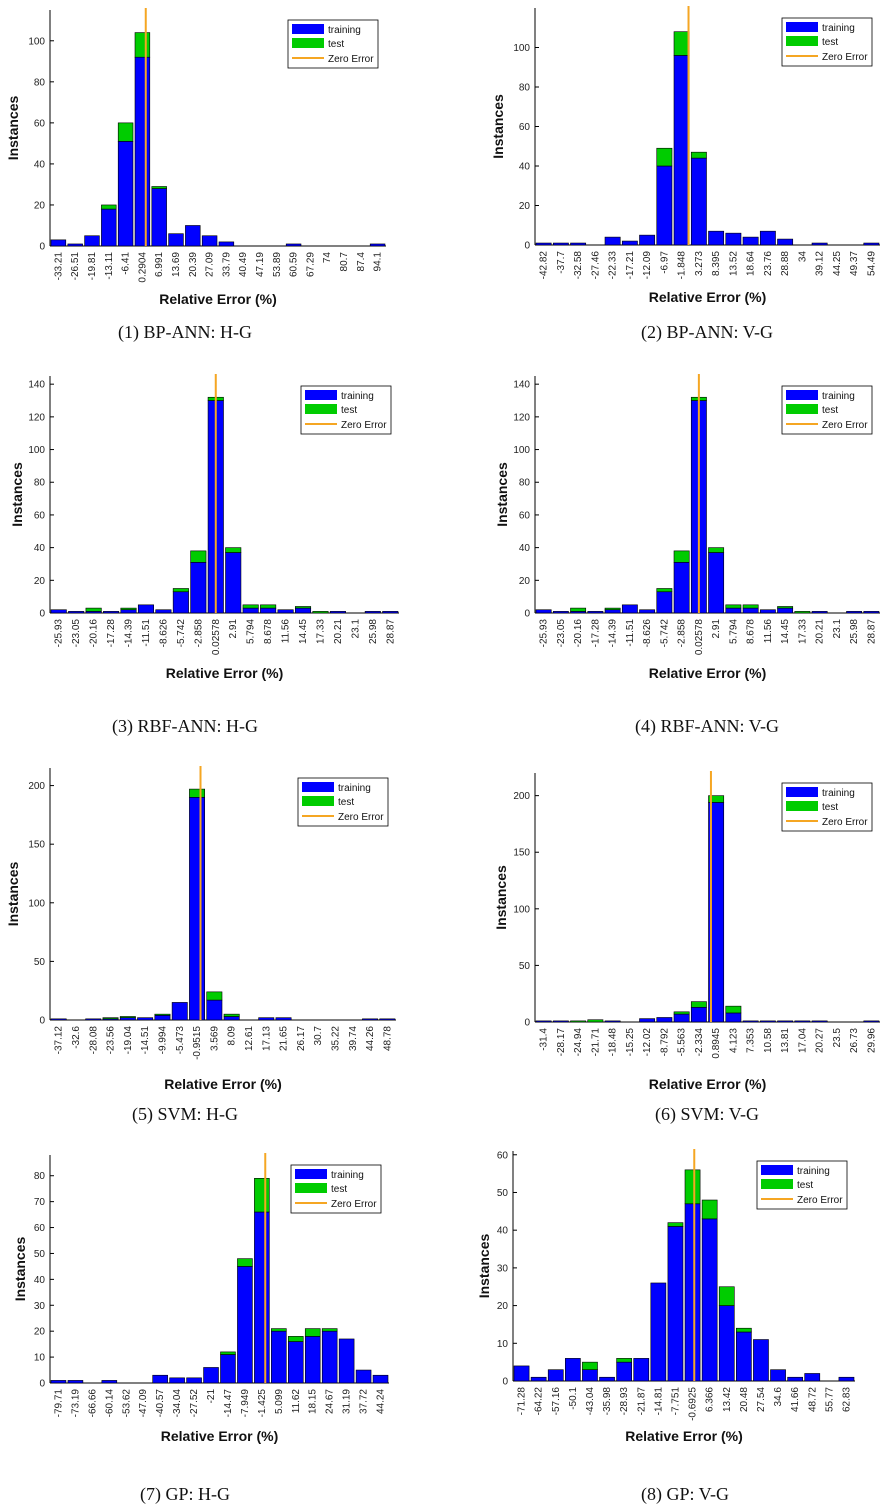 This screenshot has height=1511, width=880. What do you see at coordinates (871, 1040) in the screenshot?
I see `x-tick-label: 29.96` at bounding box center [871, 1040].